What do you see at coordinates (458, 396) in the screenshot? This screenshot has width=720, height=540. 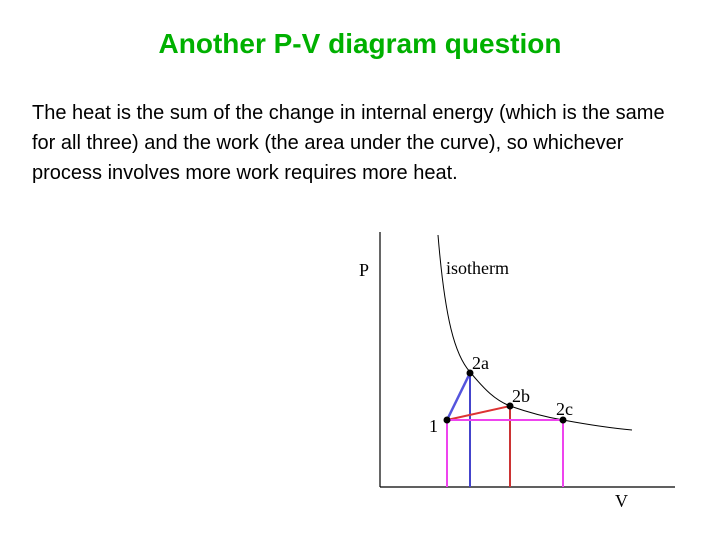 I see `process-1-2a` at bounding box center [458, 396].